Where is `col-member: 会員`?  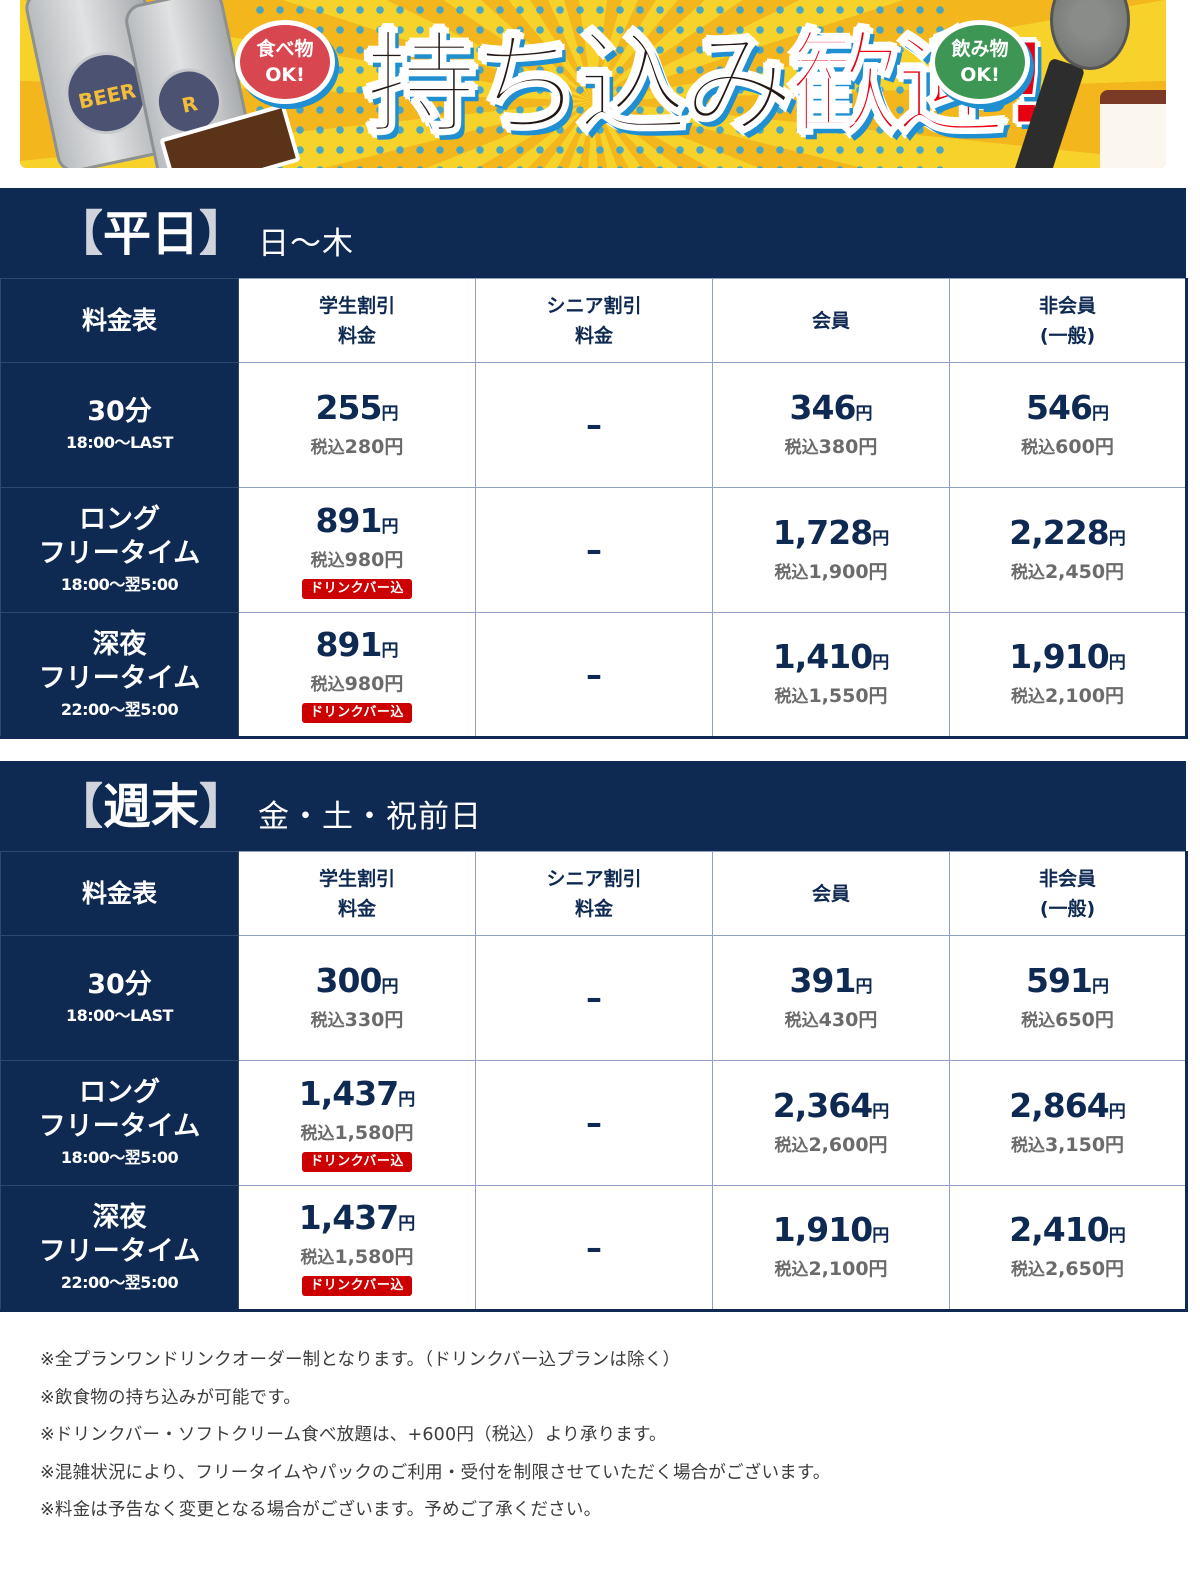 col-member: 会員 is located at coordinates (831, 893).